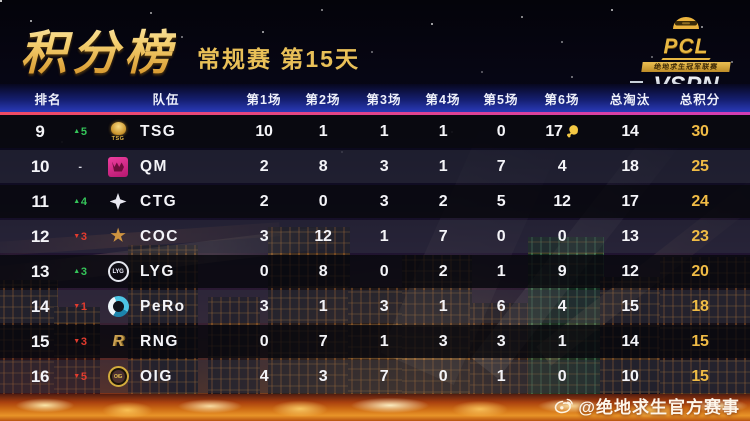  I want to click on col-game-6: 第6场, so click(562, 99).